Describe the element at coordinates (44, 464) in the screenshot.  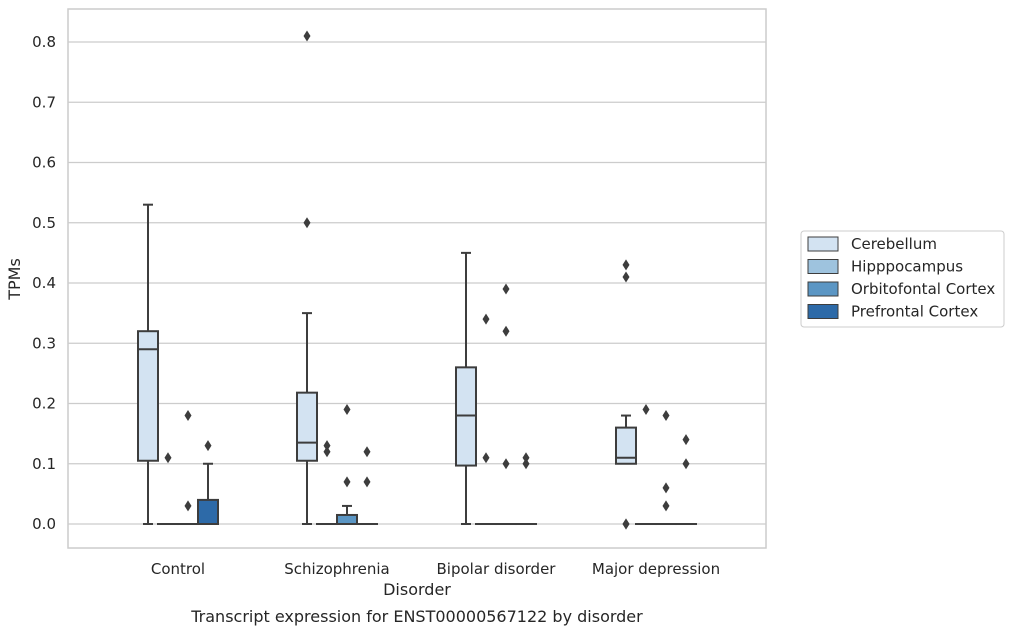
I see `y-tick-label: 0.1` at that location.